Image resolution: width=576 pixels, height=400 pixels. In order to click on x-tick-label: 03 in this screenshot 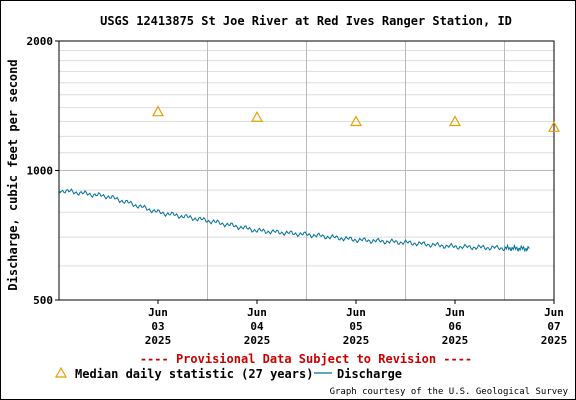, I will do `click(157, 326)`.